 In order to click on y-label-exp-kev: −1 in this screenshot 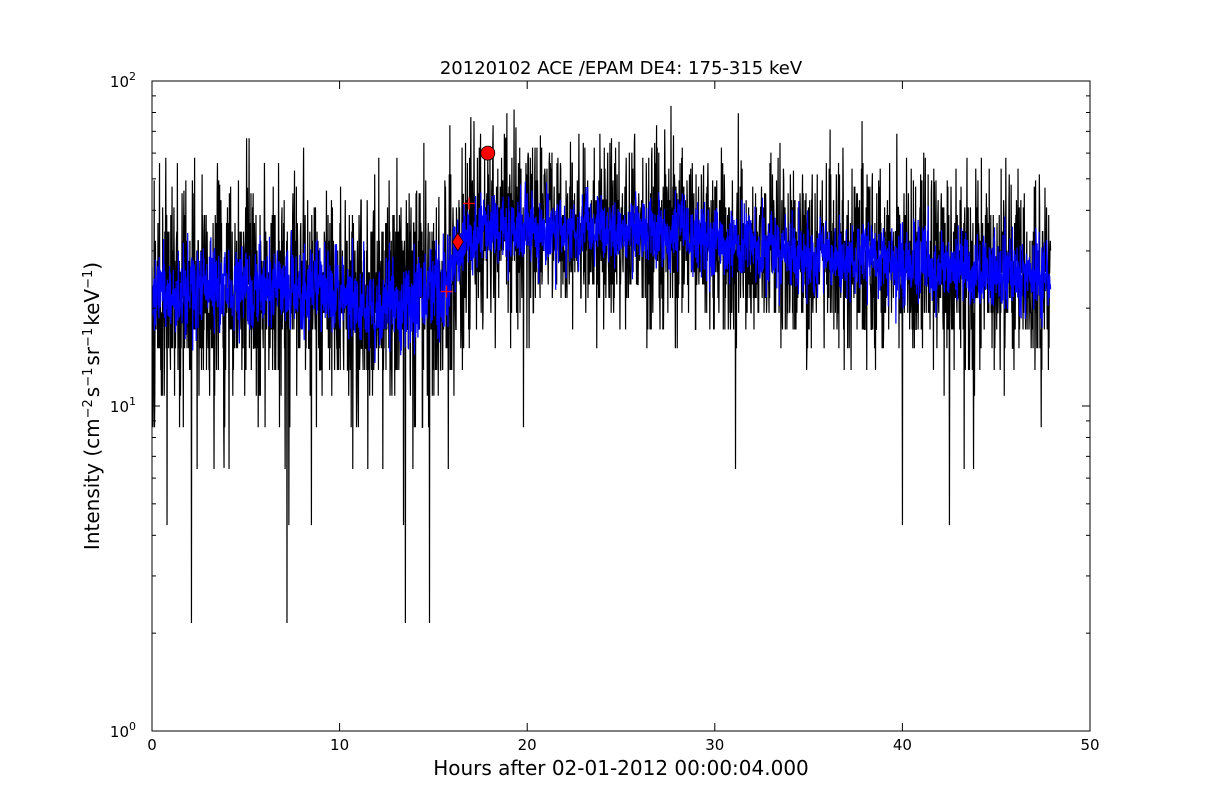, I will do `click(88, 279)`.